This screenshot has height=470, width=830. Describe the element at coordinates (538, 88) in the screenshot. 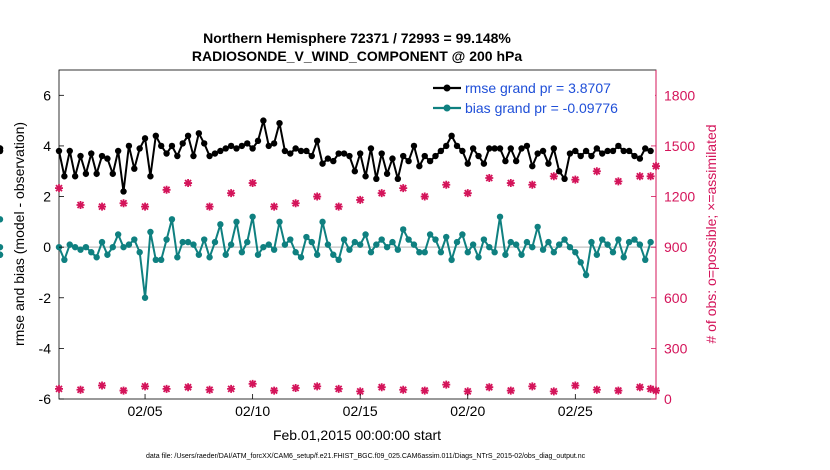

I see `legend-rmse-label: rmse grand pr = 3.8707` at that location.